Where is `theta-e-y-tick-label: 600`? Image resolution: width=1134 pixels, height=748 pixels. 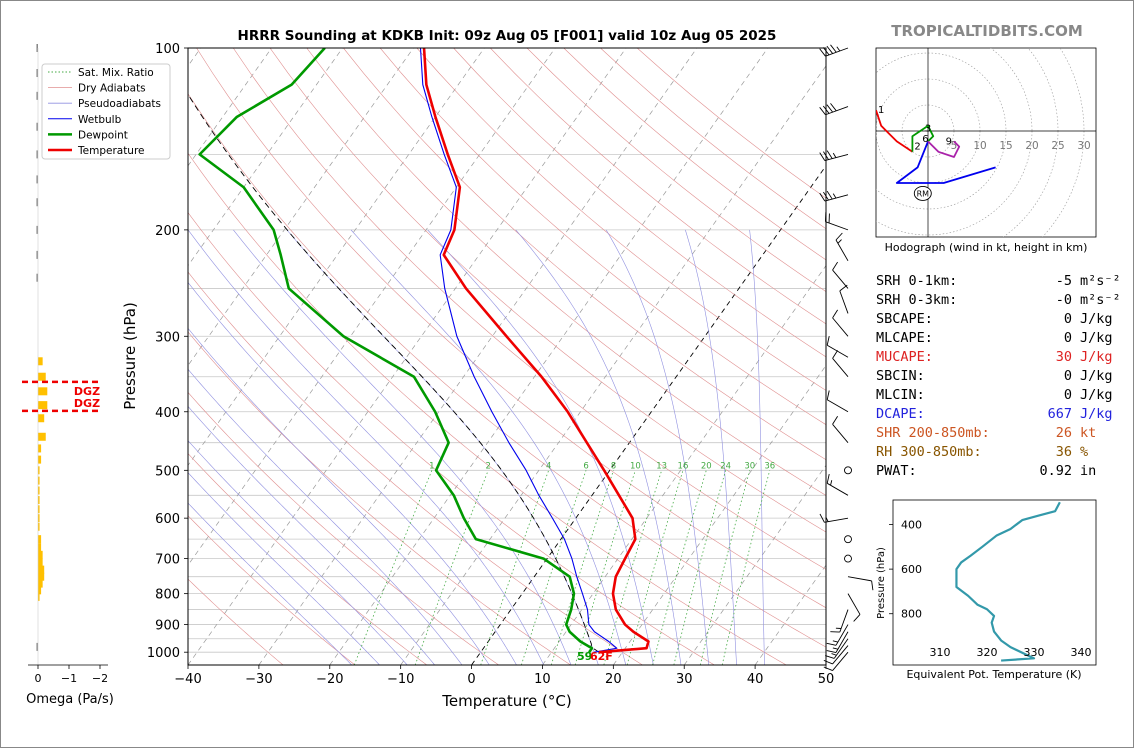 theta-e-y-tick-label: 600 is located at coordinates (911, 569).